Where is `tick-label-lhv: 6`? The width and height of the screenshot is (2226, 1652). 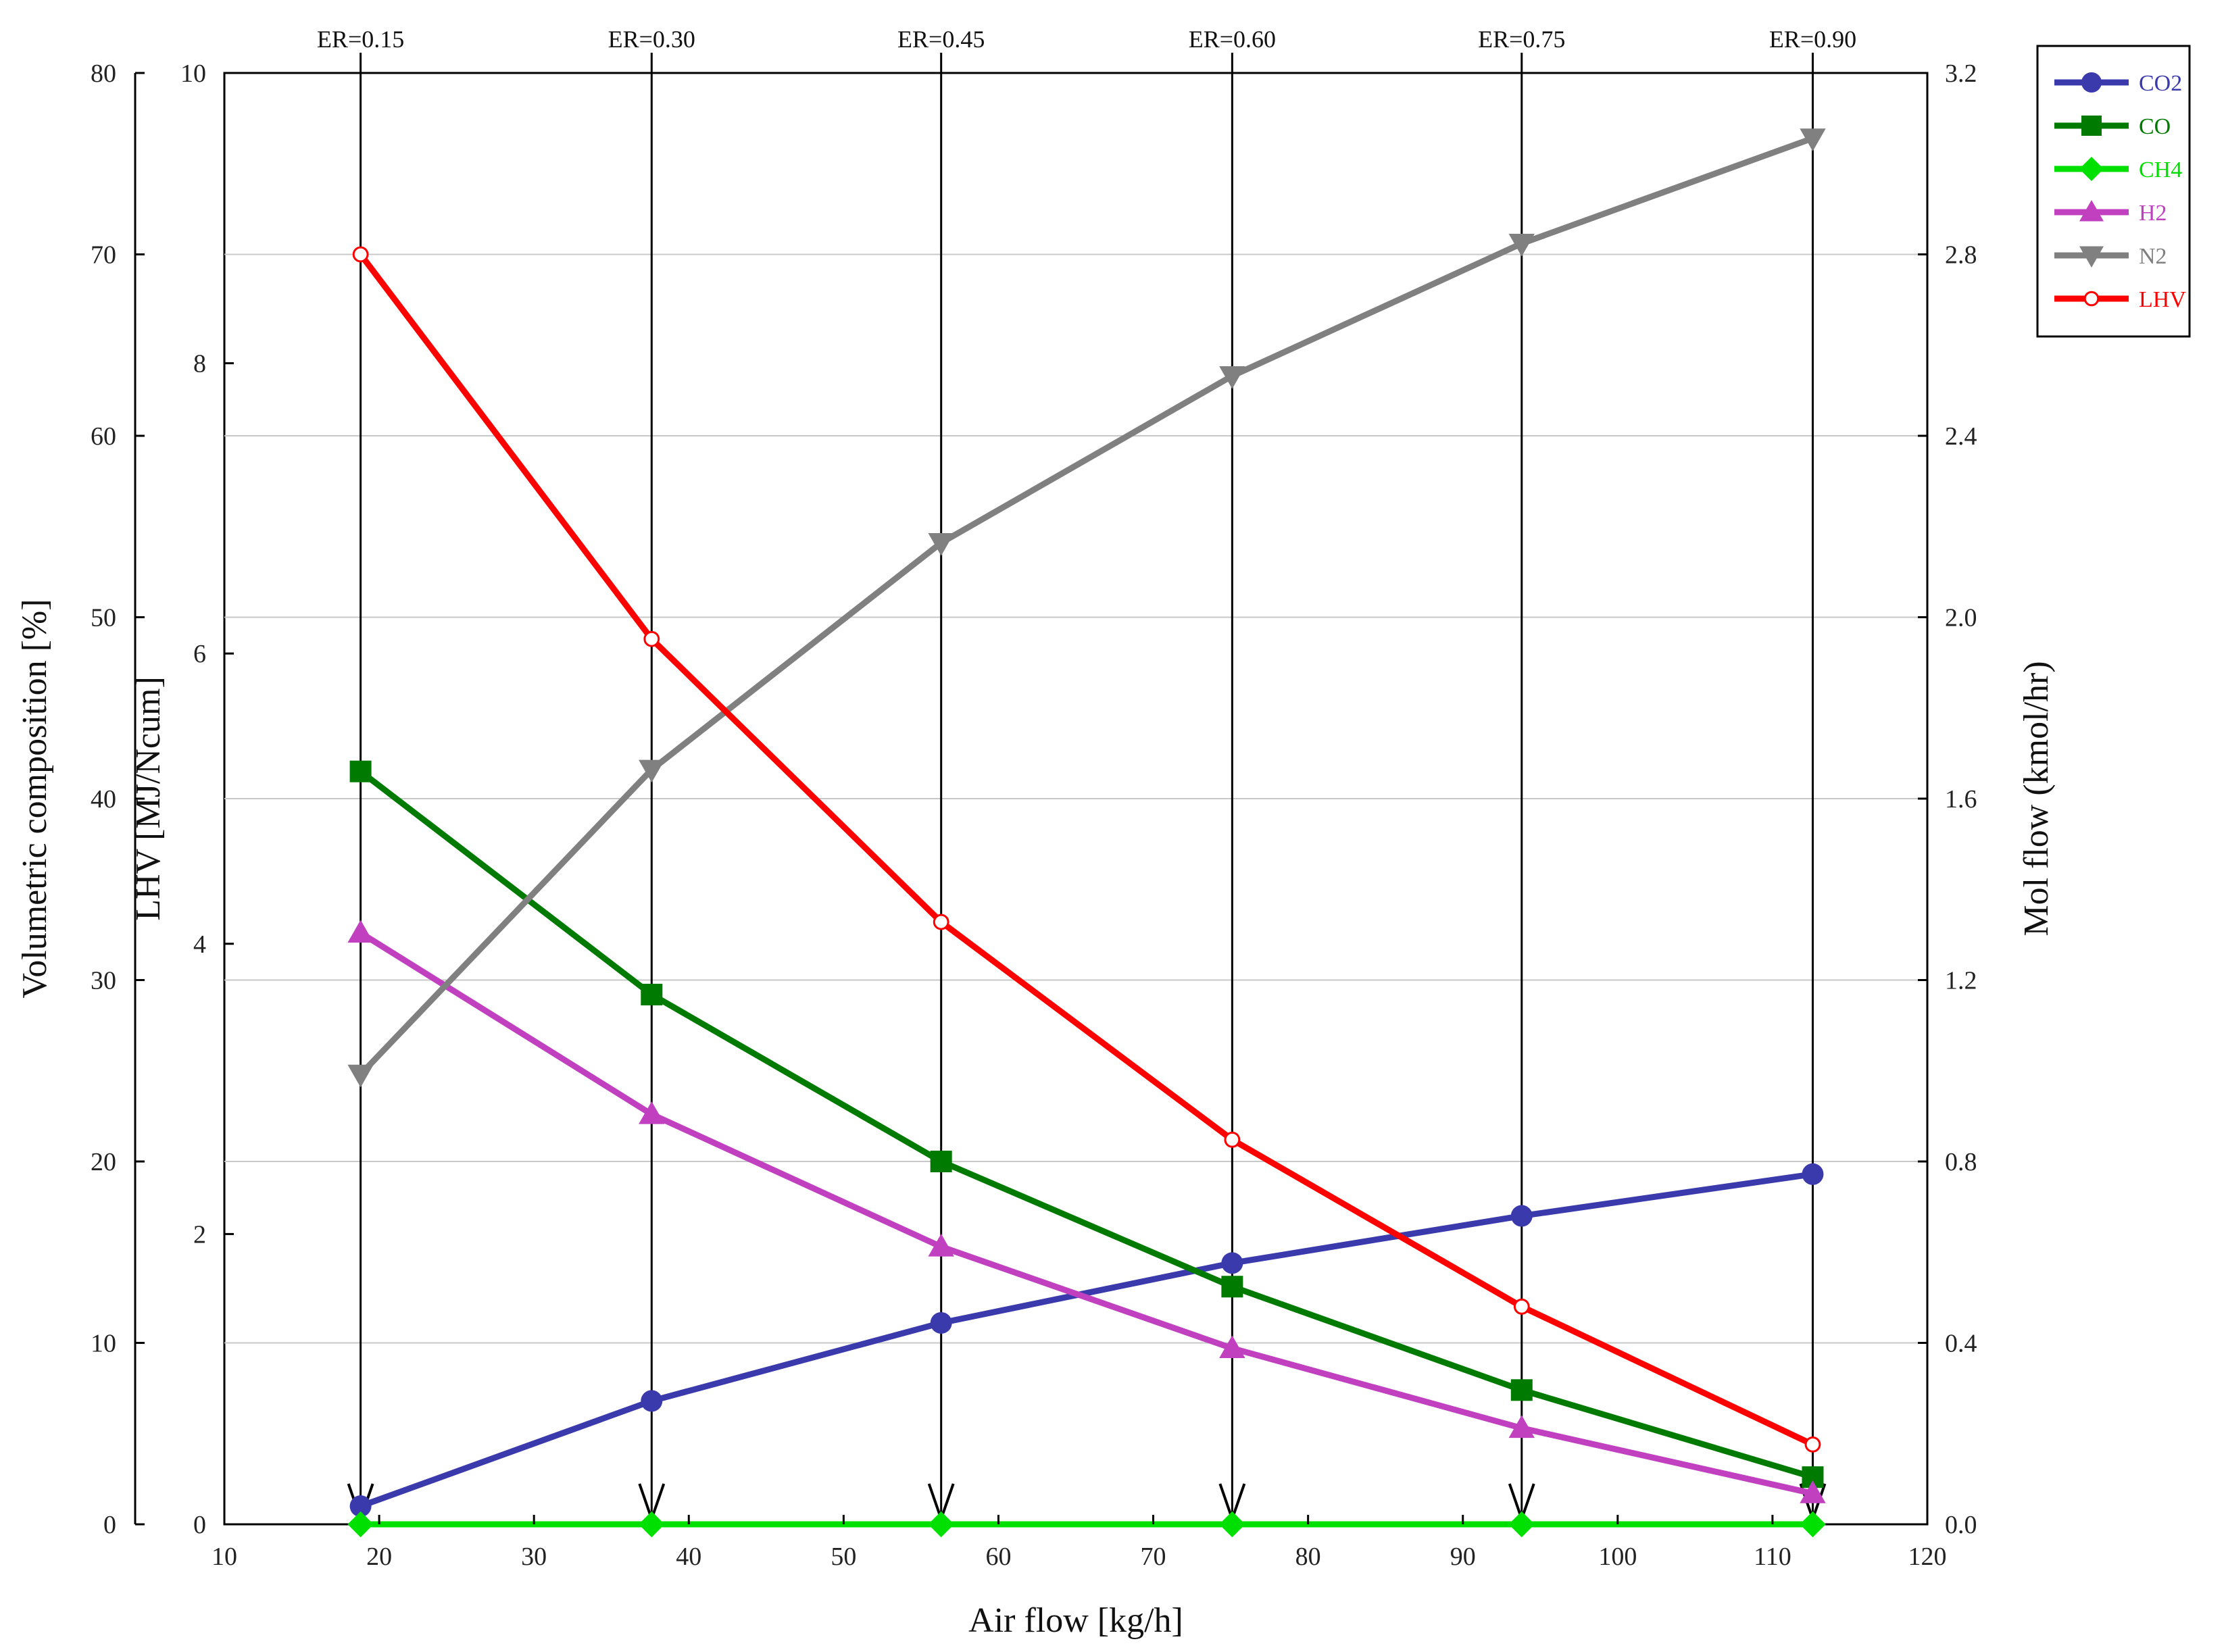 tick-label-lhv: 6 is located at coordinates (199, 654).